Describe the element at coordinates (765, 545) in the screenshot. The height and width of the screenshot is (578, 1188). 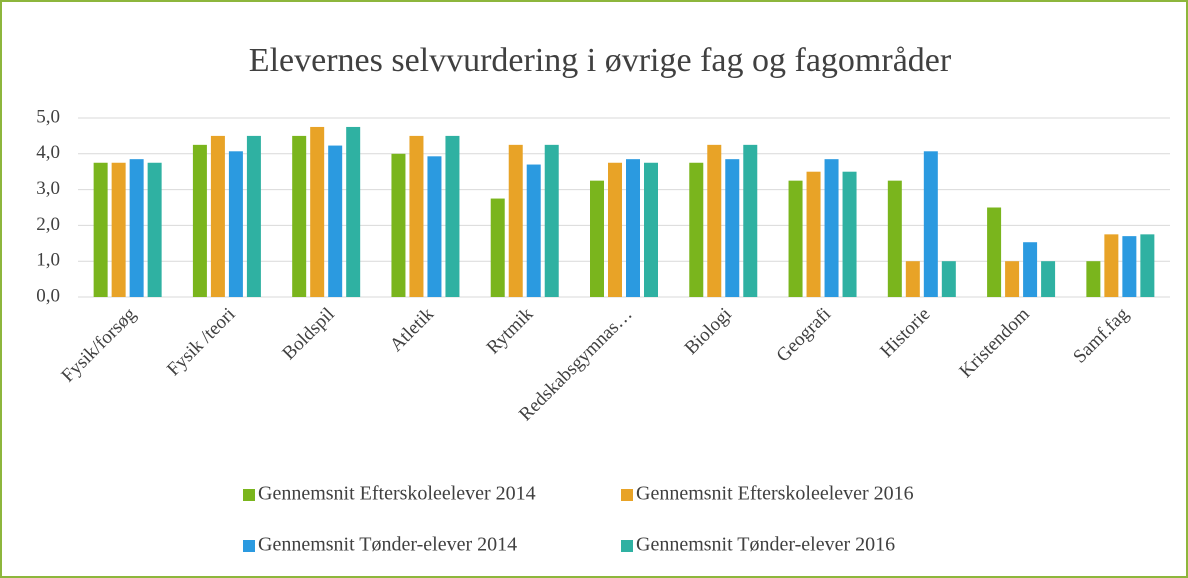
I see `legend-label: Gennemsnit Tønder-elever 2016` at that location.